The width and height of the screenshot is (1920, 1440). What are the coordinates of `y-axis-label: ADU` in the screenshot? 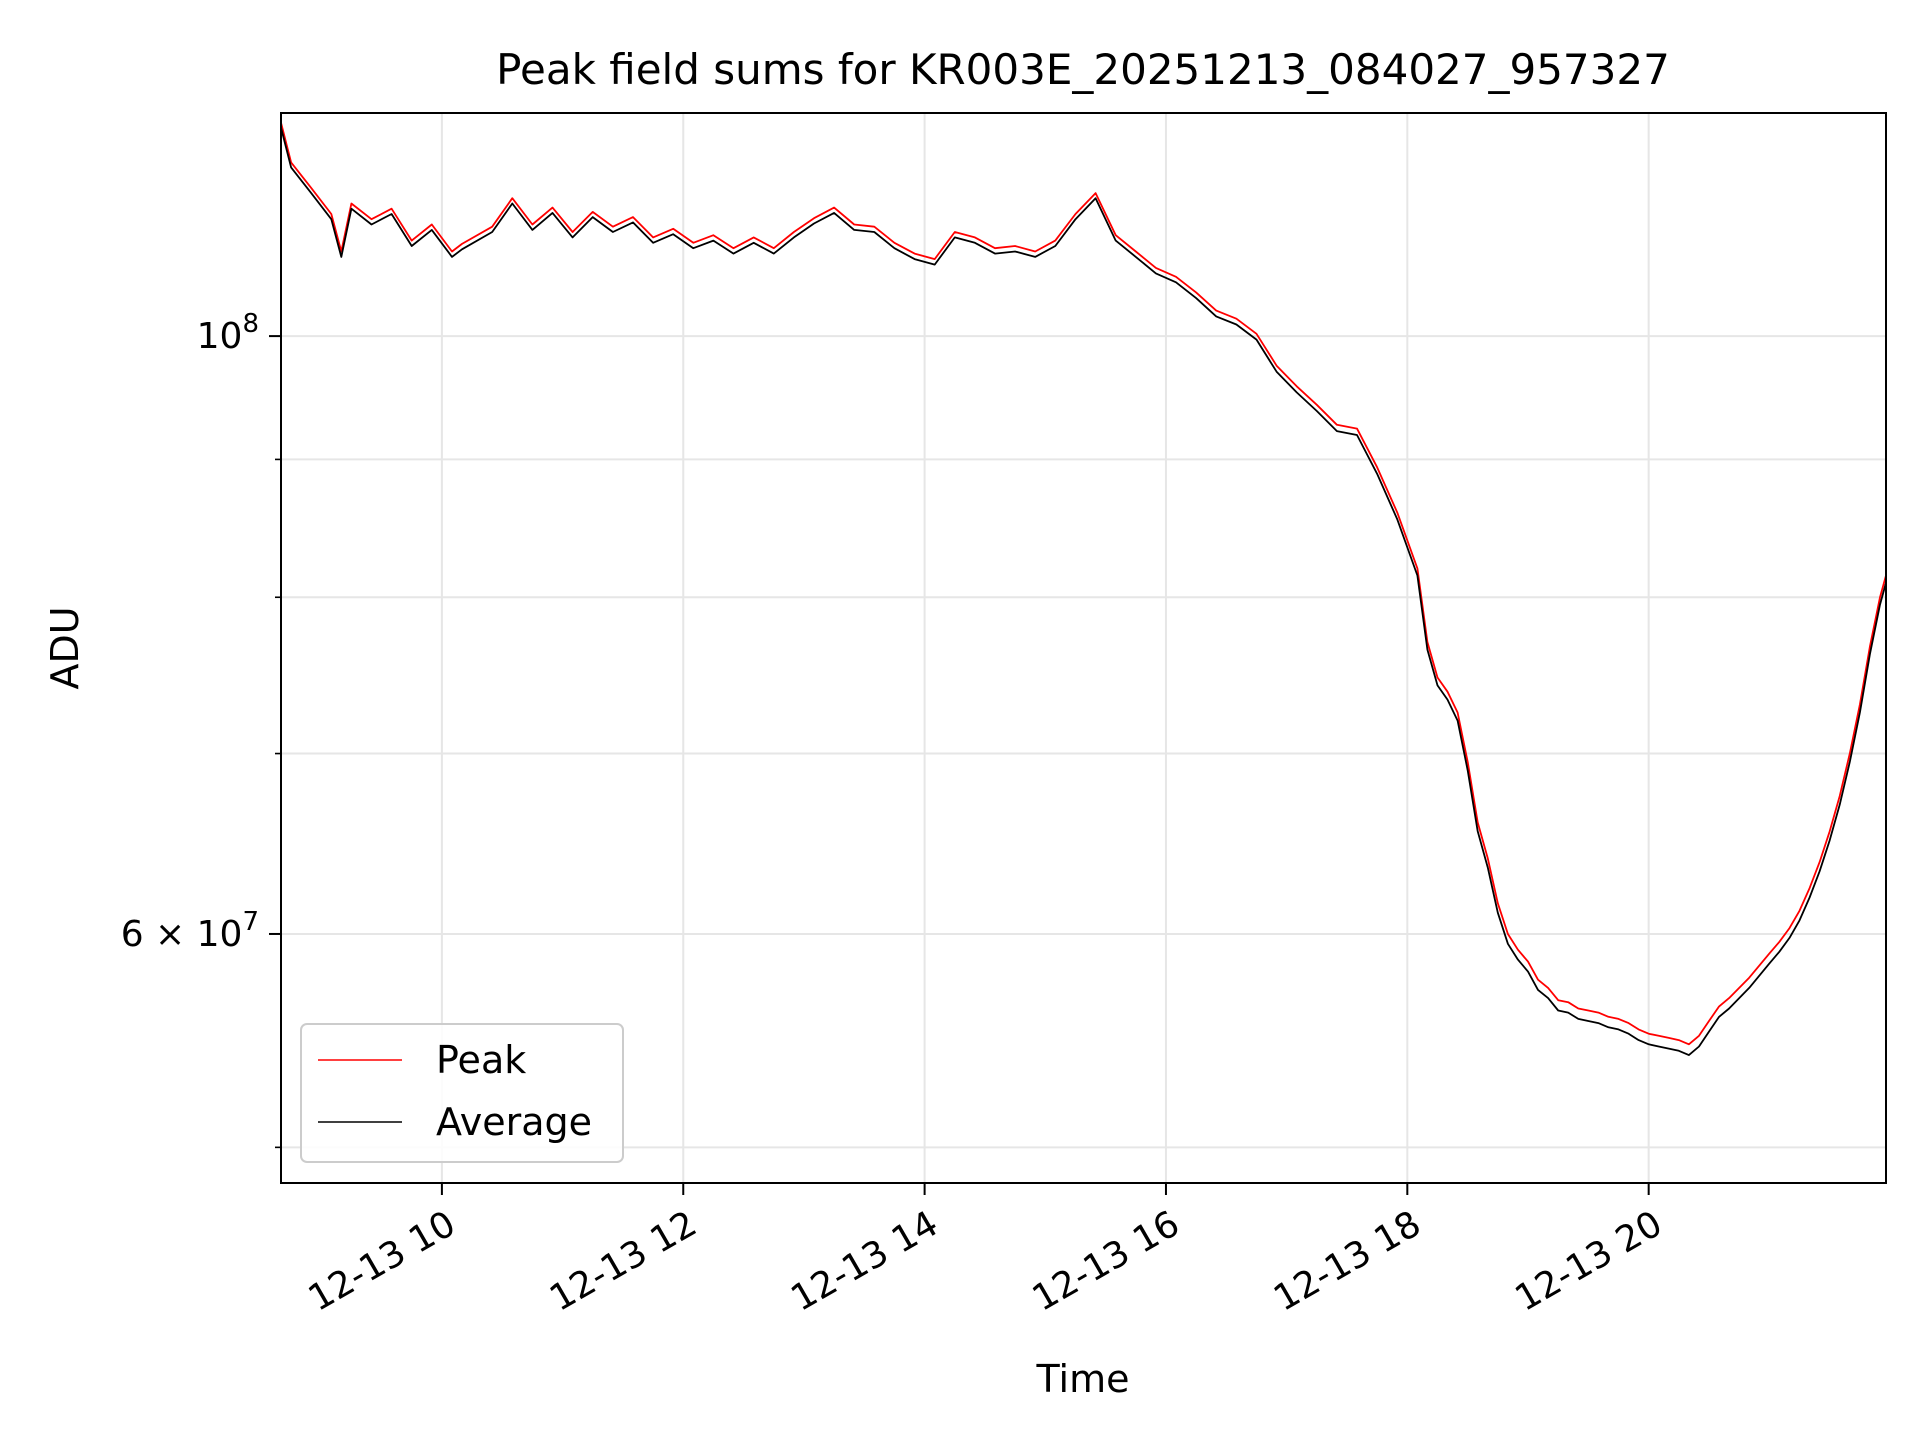 It's located at (65, 647).